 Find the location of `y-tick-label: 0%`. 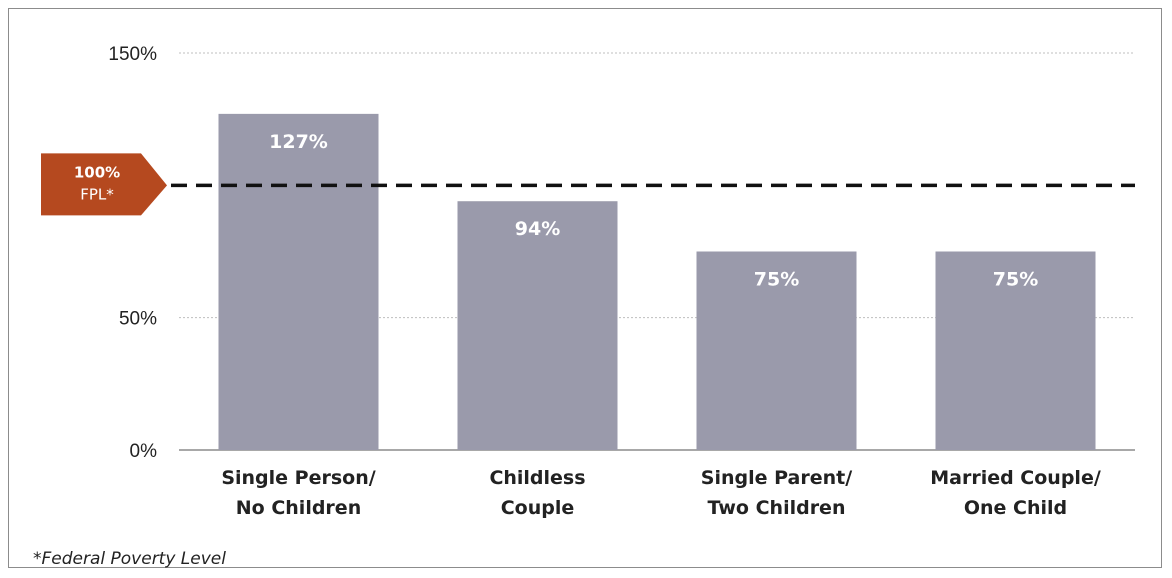

y-tick-label: 0% is located at coordinates (144, 451).